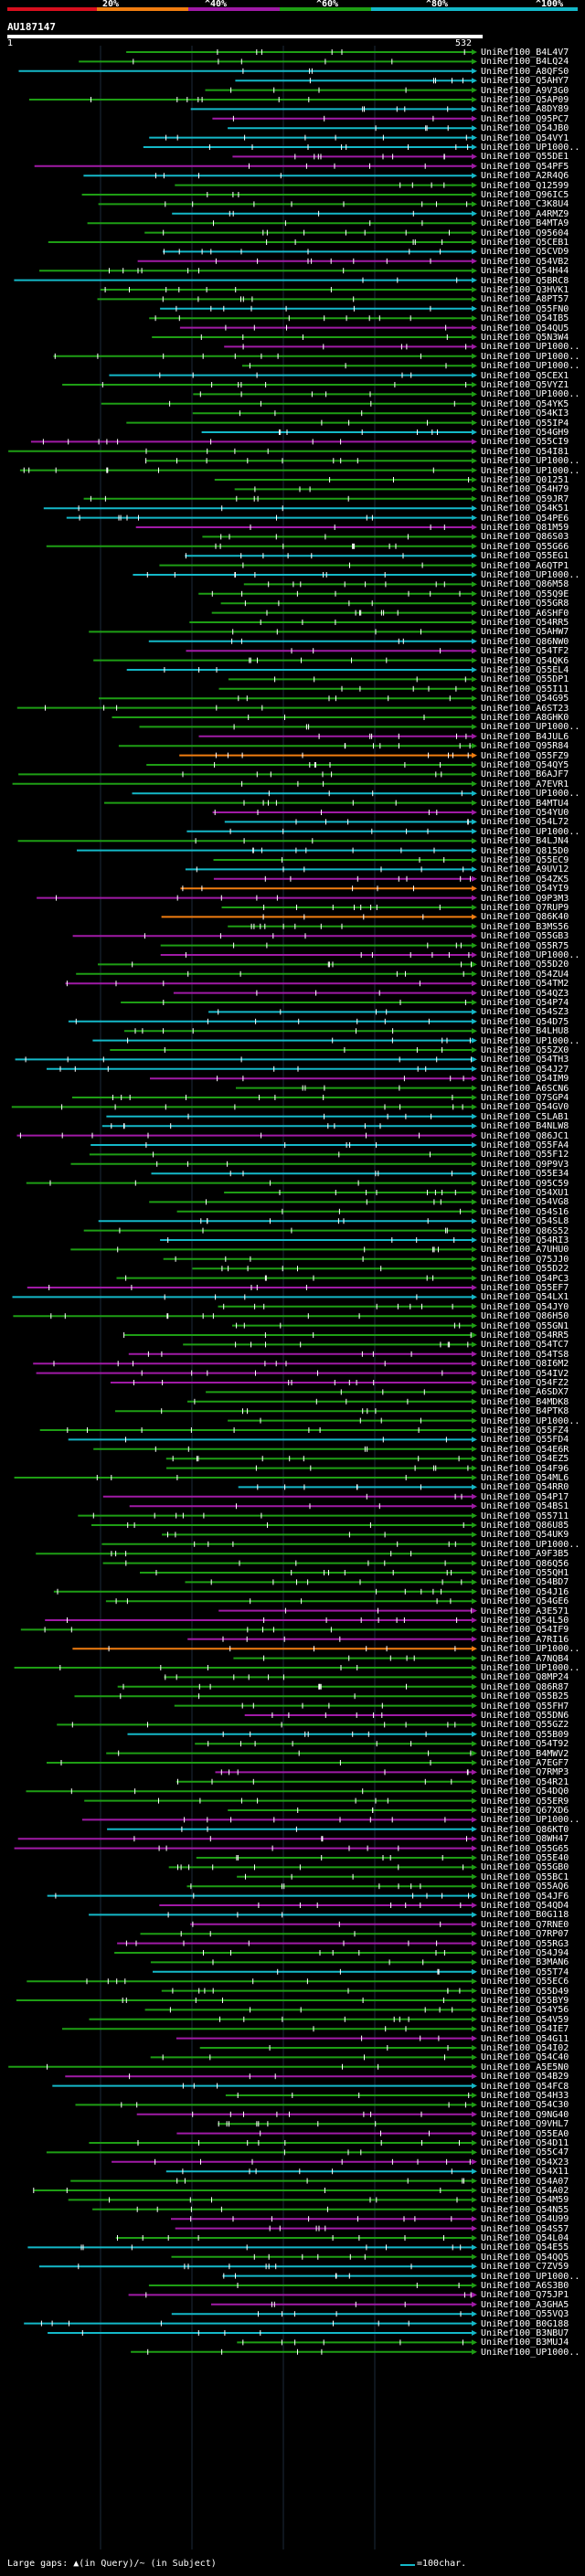  What do you see at coordinates (525, 1135) in the screenshot?
I see `hit-label: UniRef100_Q86JC1` at bounding box center [525, 1135].